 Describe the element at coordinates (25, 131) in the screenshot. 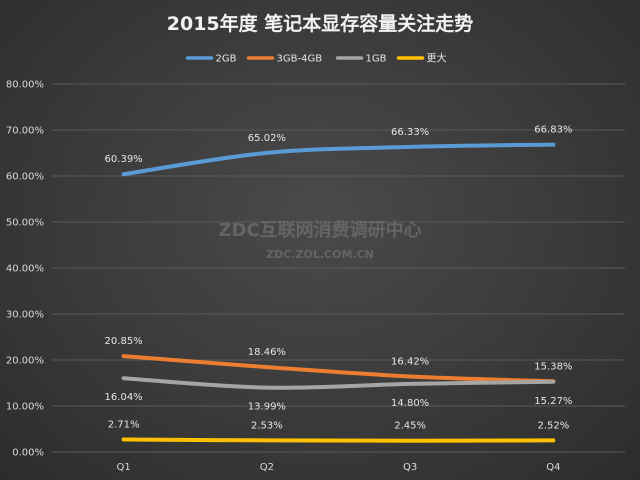

I see `y-tick-label: 70.00%` at that location.